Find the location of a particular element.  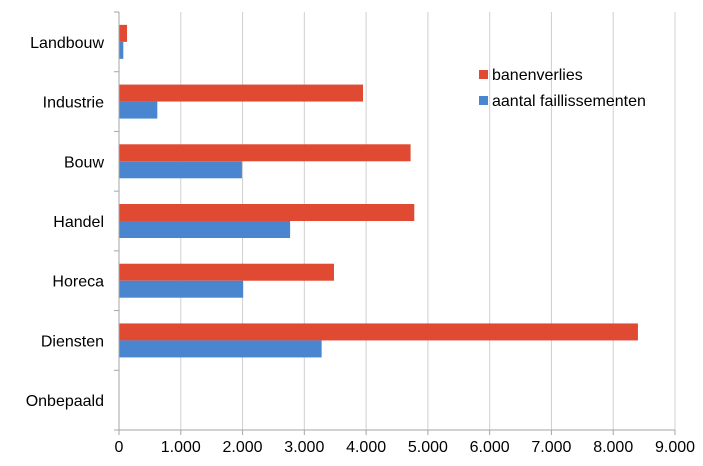

legend-label: aantal faillissementen is located at coordinates (569, 101).